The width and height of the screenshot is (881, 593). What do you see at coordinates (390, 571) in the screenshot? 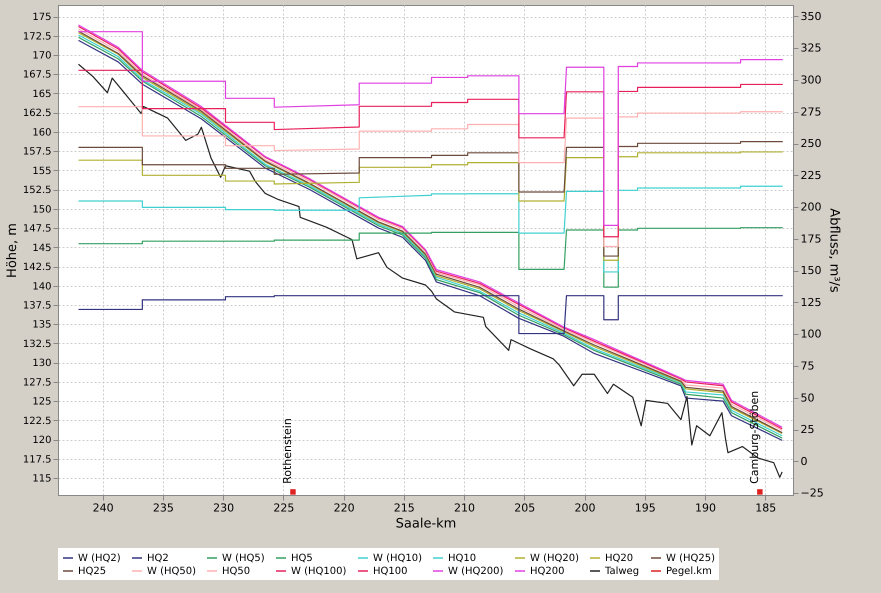
I see `legend-label: HQ100` at bounding box center [390, 571].